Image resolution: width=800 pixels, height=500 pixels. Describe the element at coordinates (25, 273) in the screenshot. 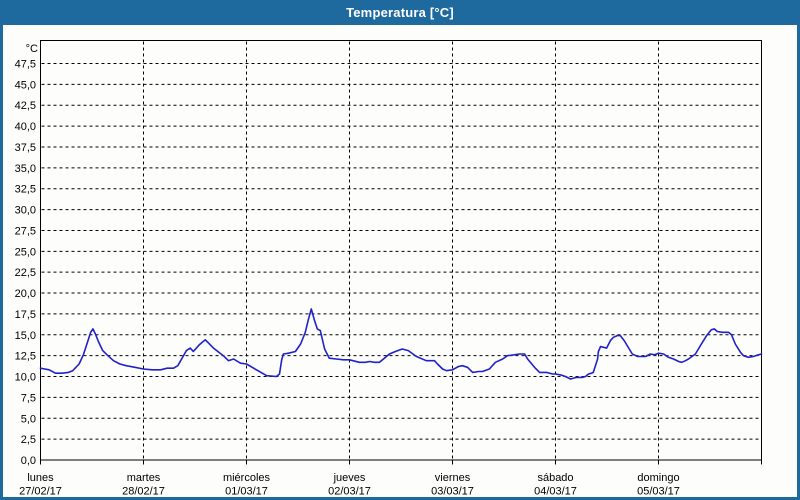

I see `y-axis-tick-label: 22,5` at that location.